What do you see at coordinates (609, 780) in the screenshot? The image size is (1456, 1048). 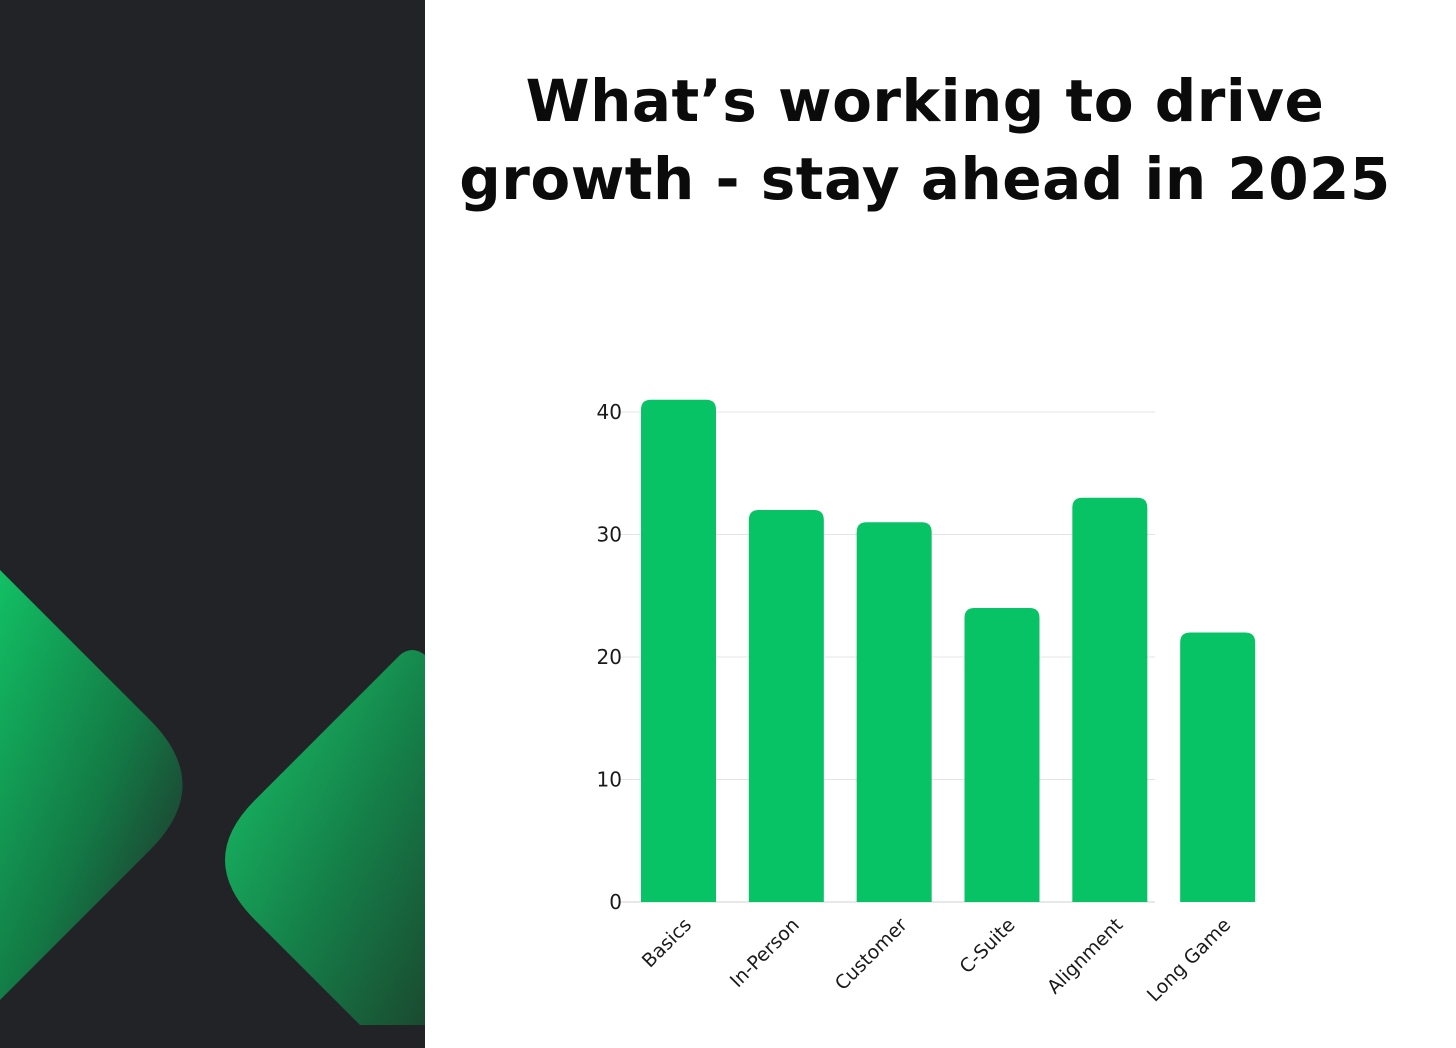 I see `y-tick-label: 10` at bounding box center [609, 780].